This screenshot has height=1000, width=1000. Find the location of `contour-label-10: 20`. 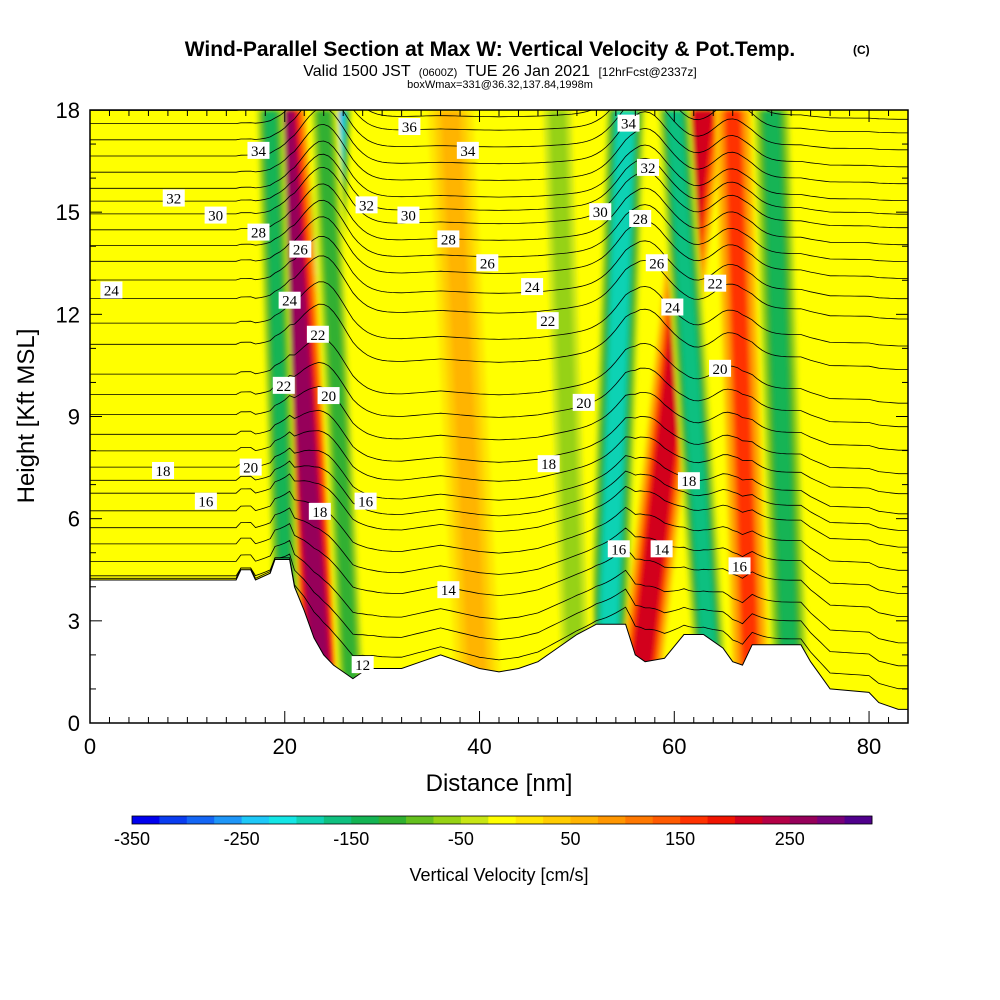

contour-label-10: 20 is located at coordinates (250, 467).